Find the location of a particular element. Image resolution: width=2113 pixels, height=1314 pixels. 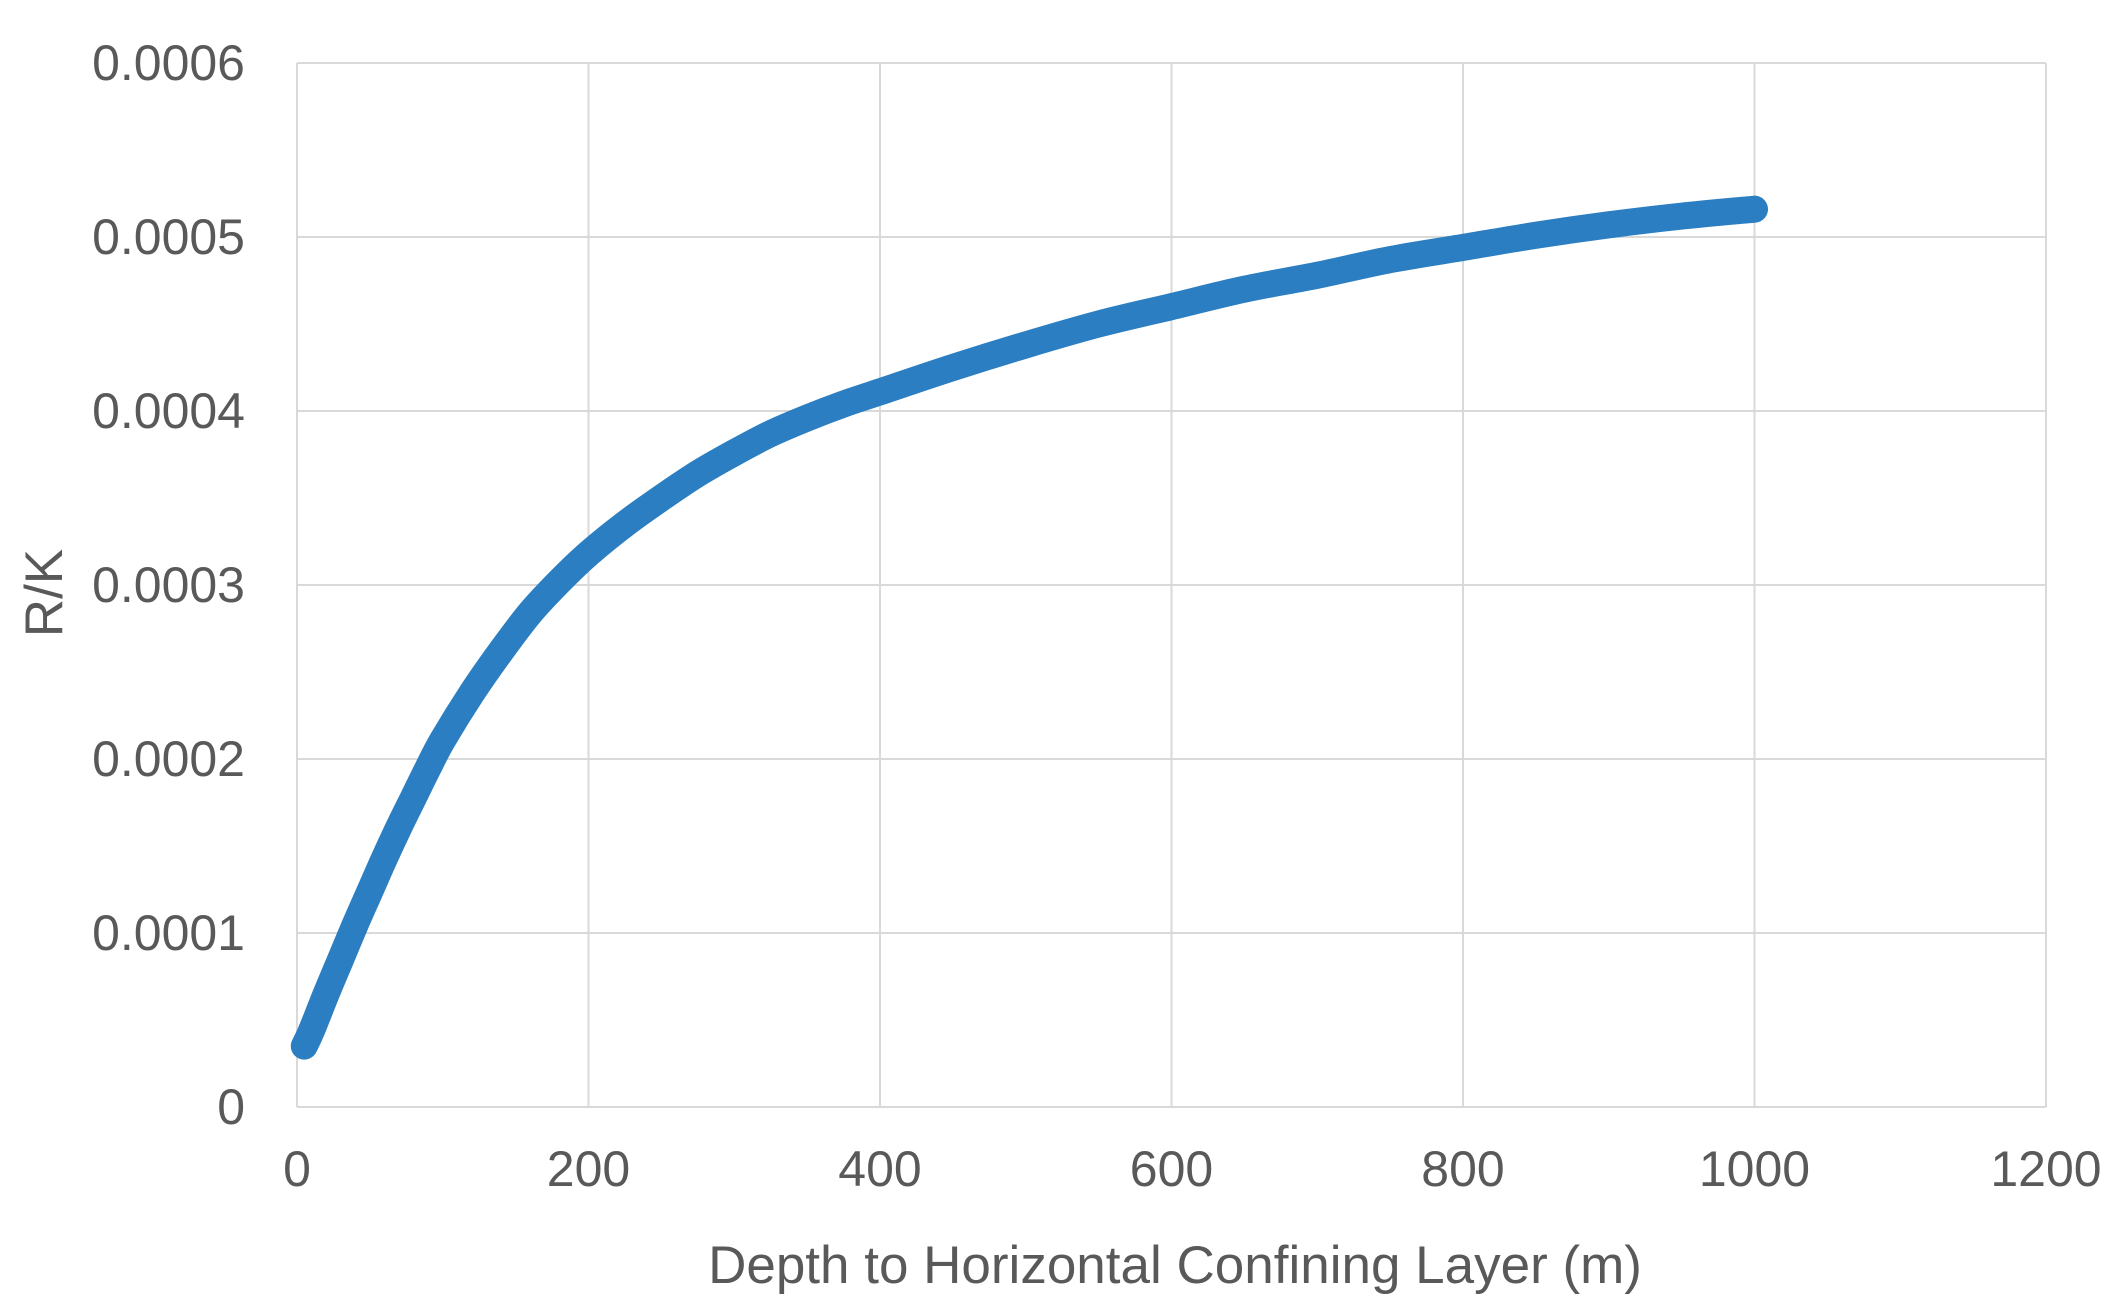

y-tick-label: 0.0004 is located at coordinates (168, 411).